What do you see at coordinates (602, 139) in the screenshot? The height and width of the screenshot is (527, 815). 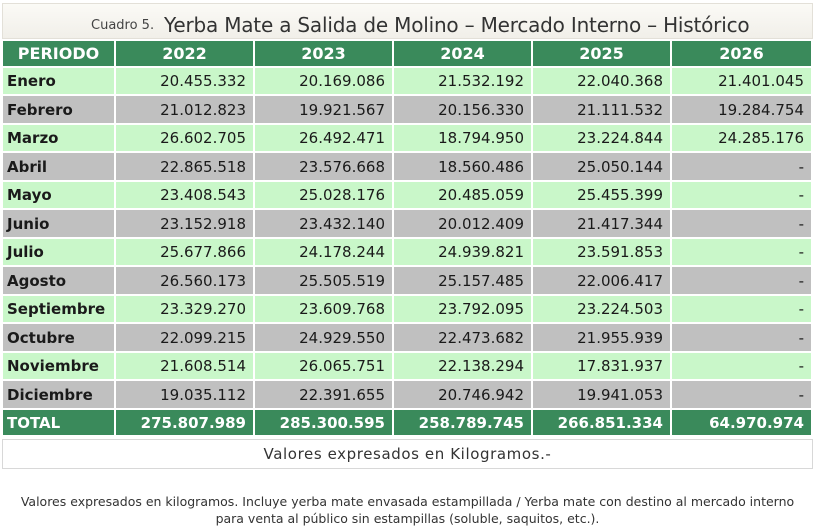 I see `cell-value: 23.224.844` at bounding box center [602, 139].